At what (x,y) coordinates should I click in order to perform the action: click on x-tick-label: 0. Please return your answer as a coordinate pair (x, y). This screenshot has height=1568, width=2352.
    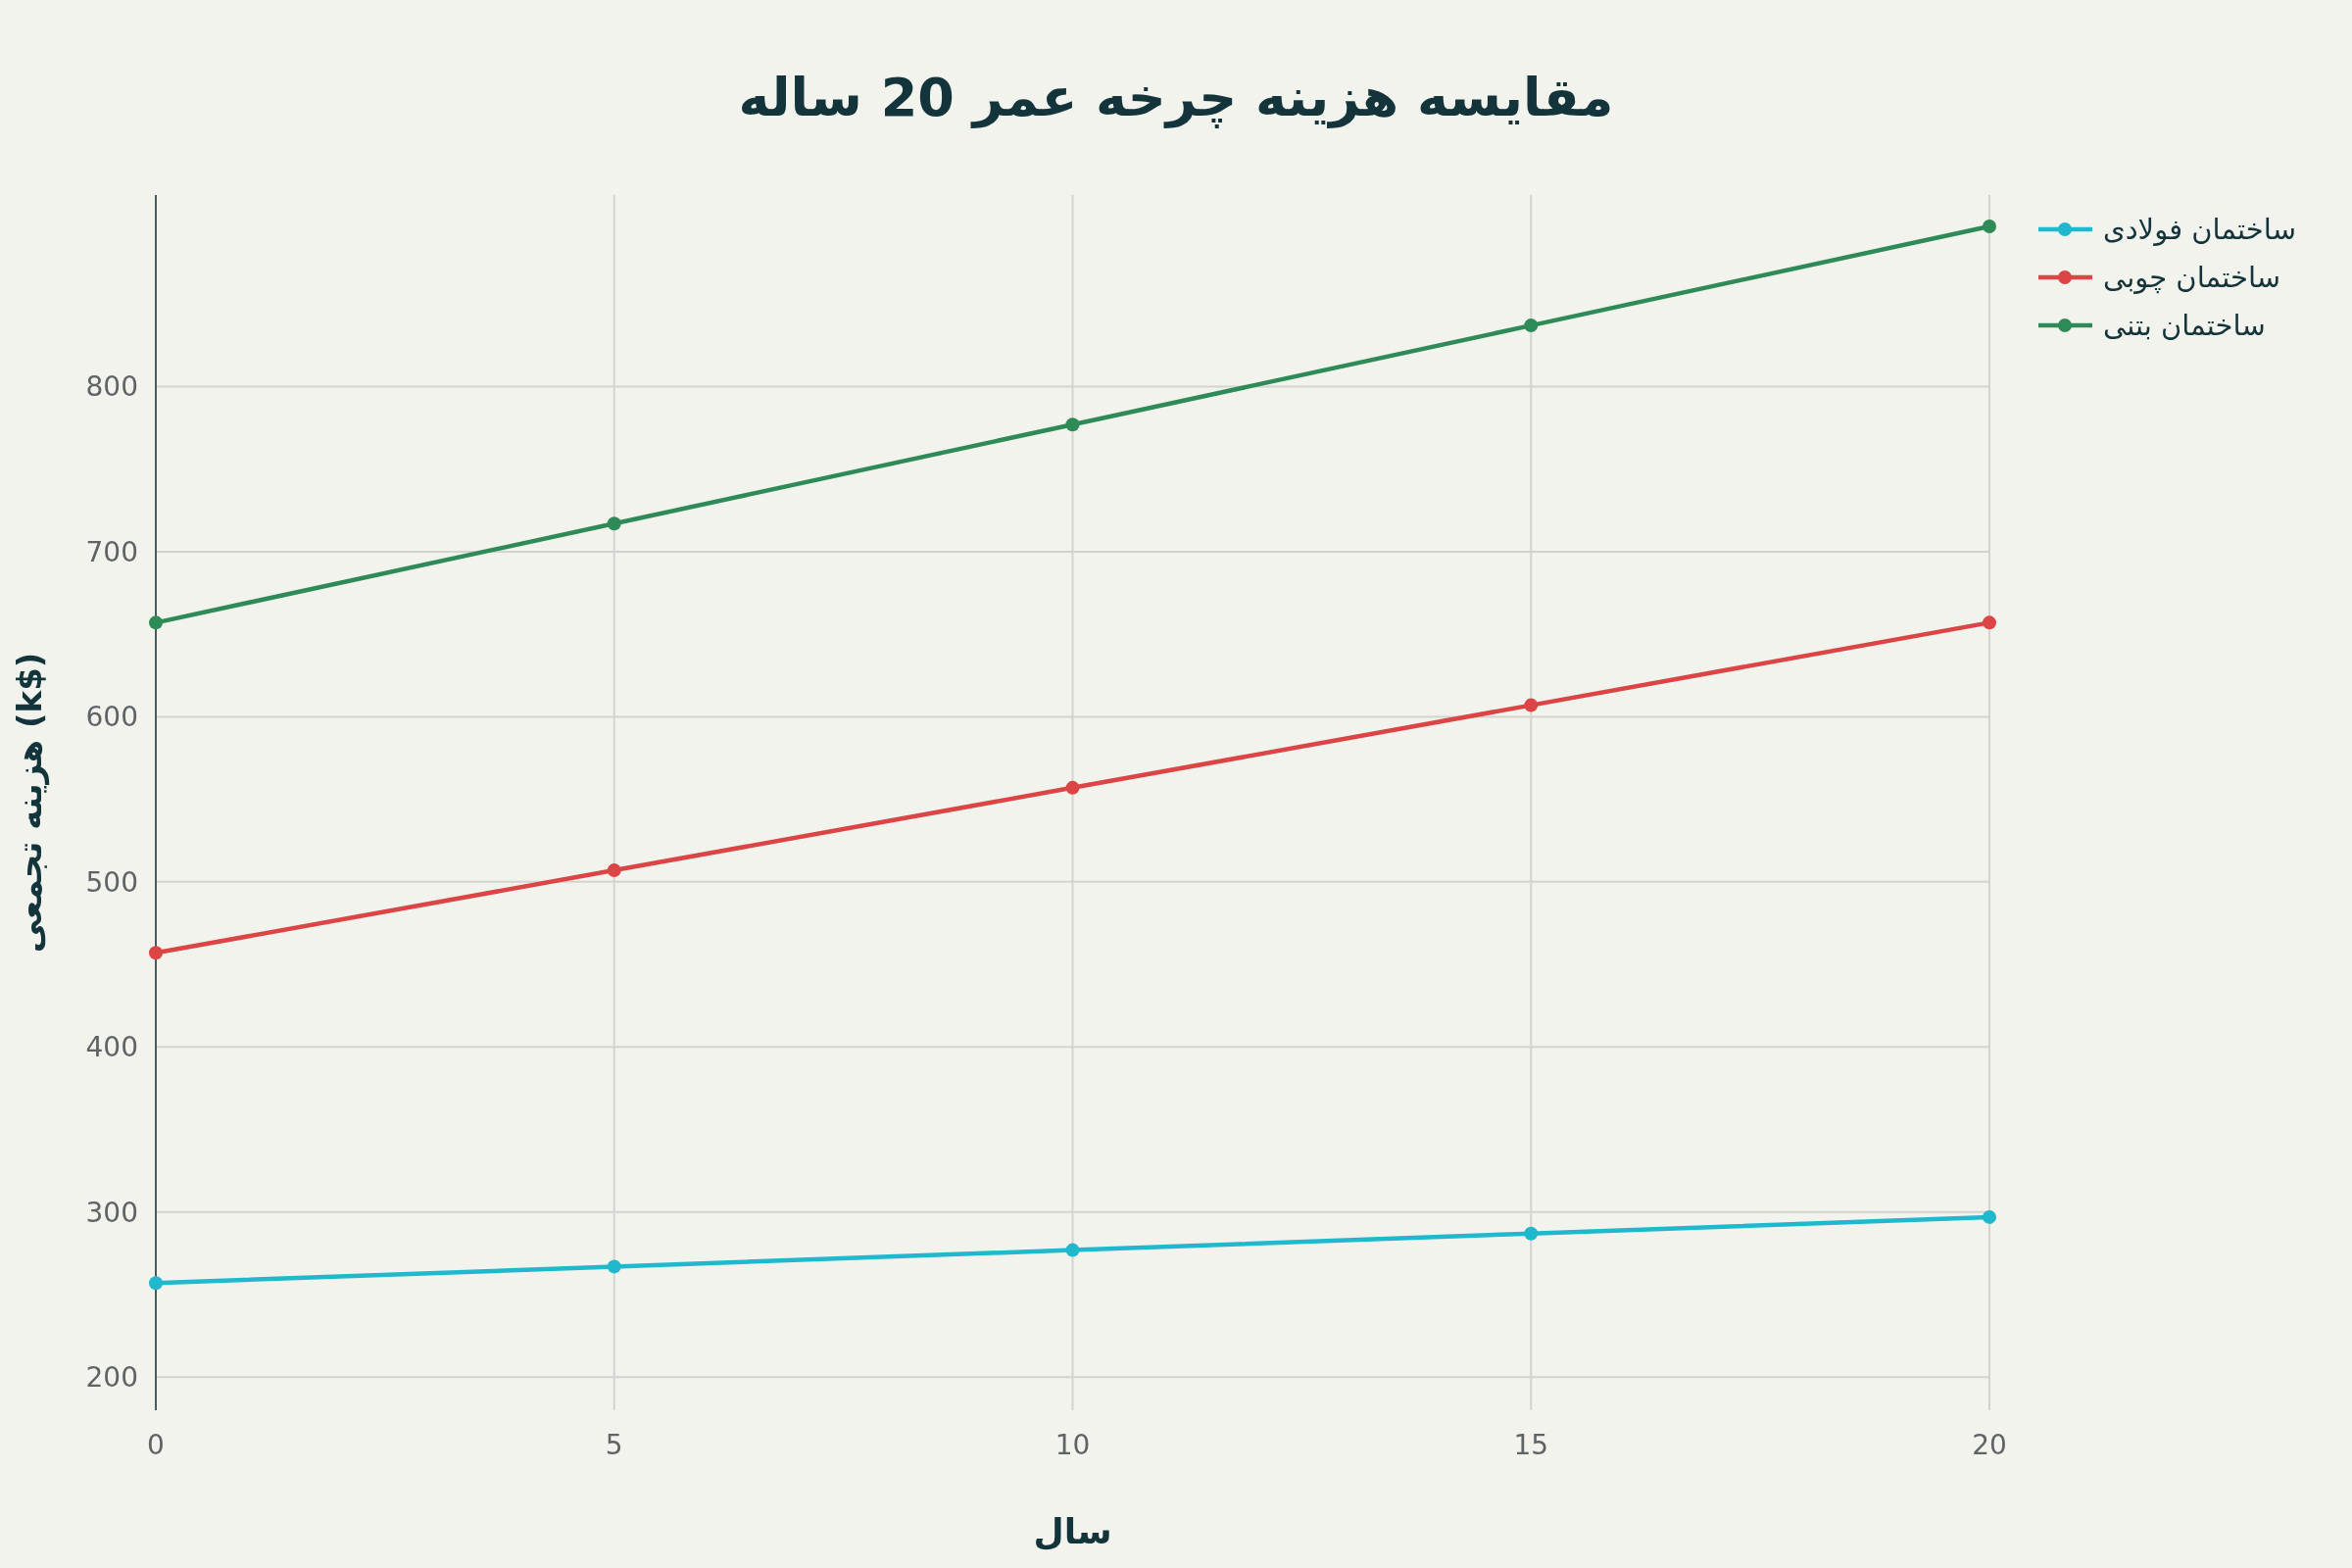
    Looking at the image, I should click on (156, 1445).